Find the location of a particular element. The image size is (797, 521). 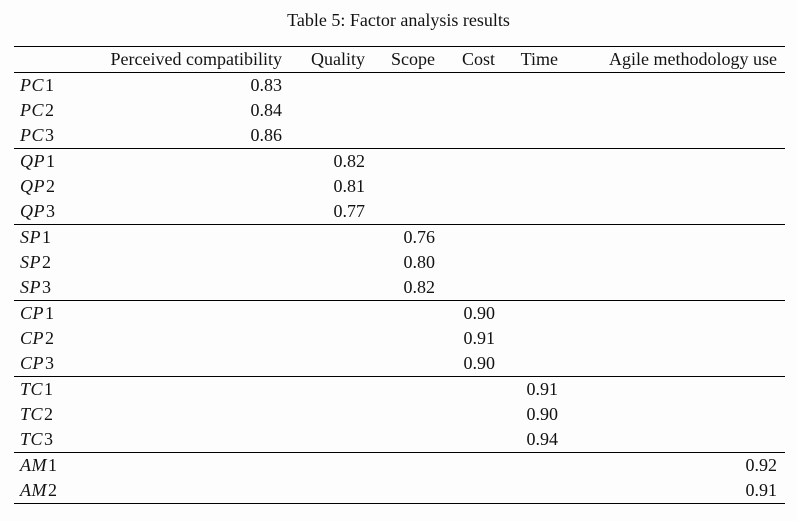

factor-group-am: AM1 0.92 AM2 0.91 is located at coordinates (399, 478).